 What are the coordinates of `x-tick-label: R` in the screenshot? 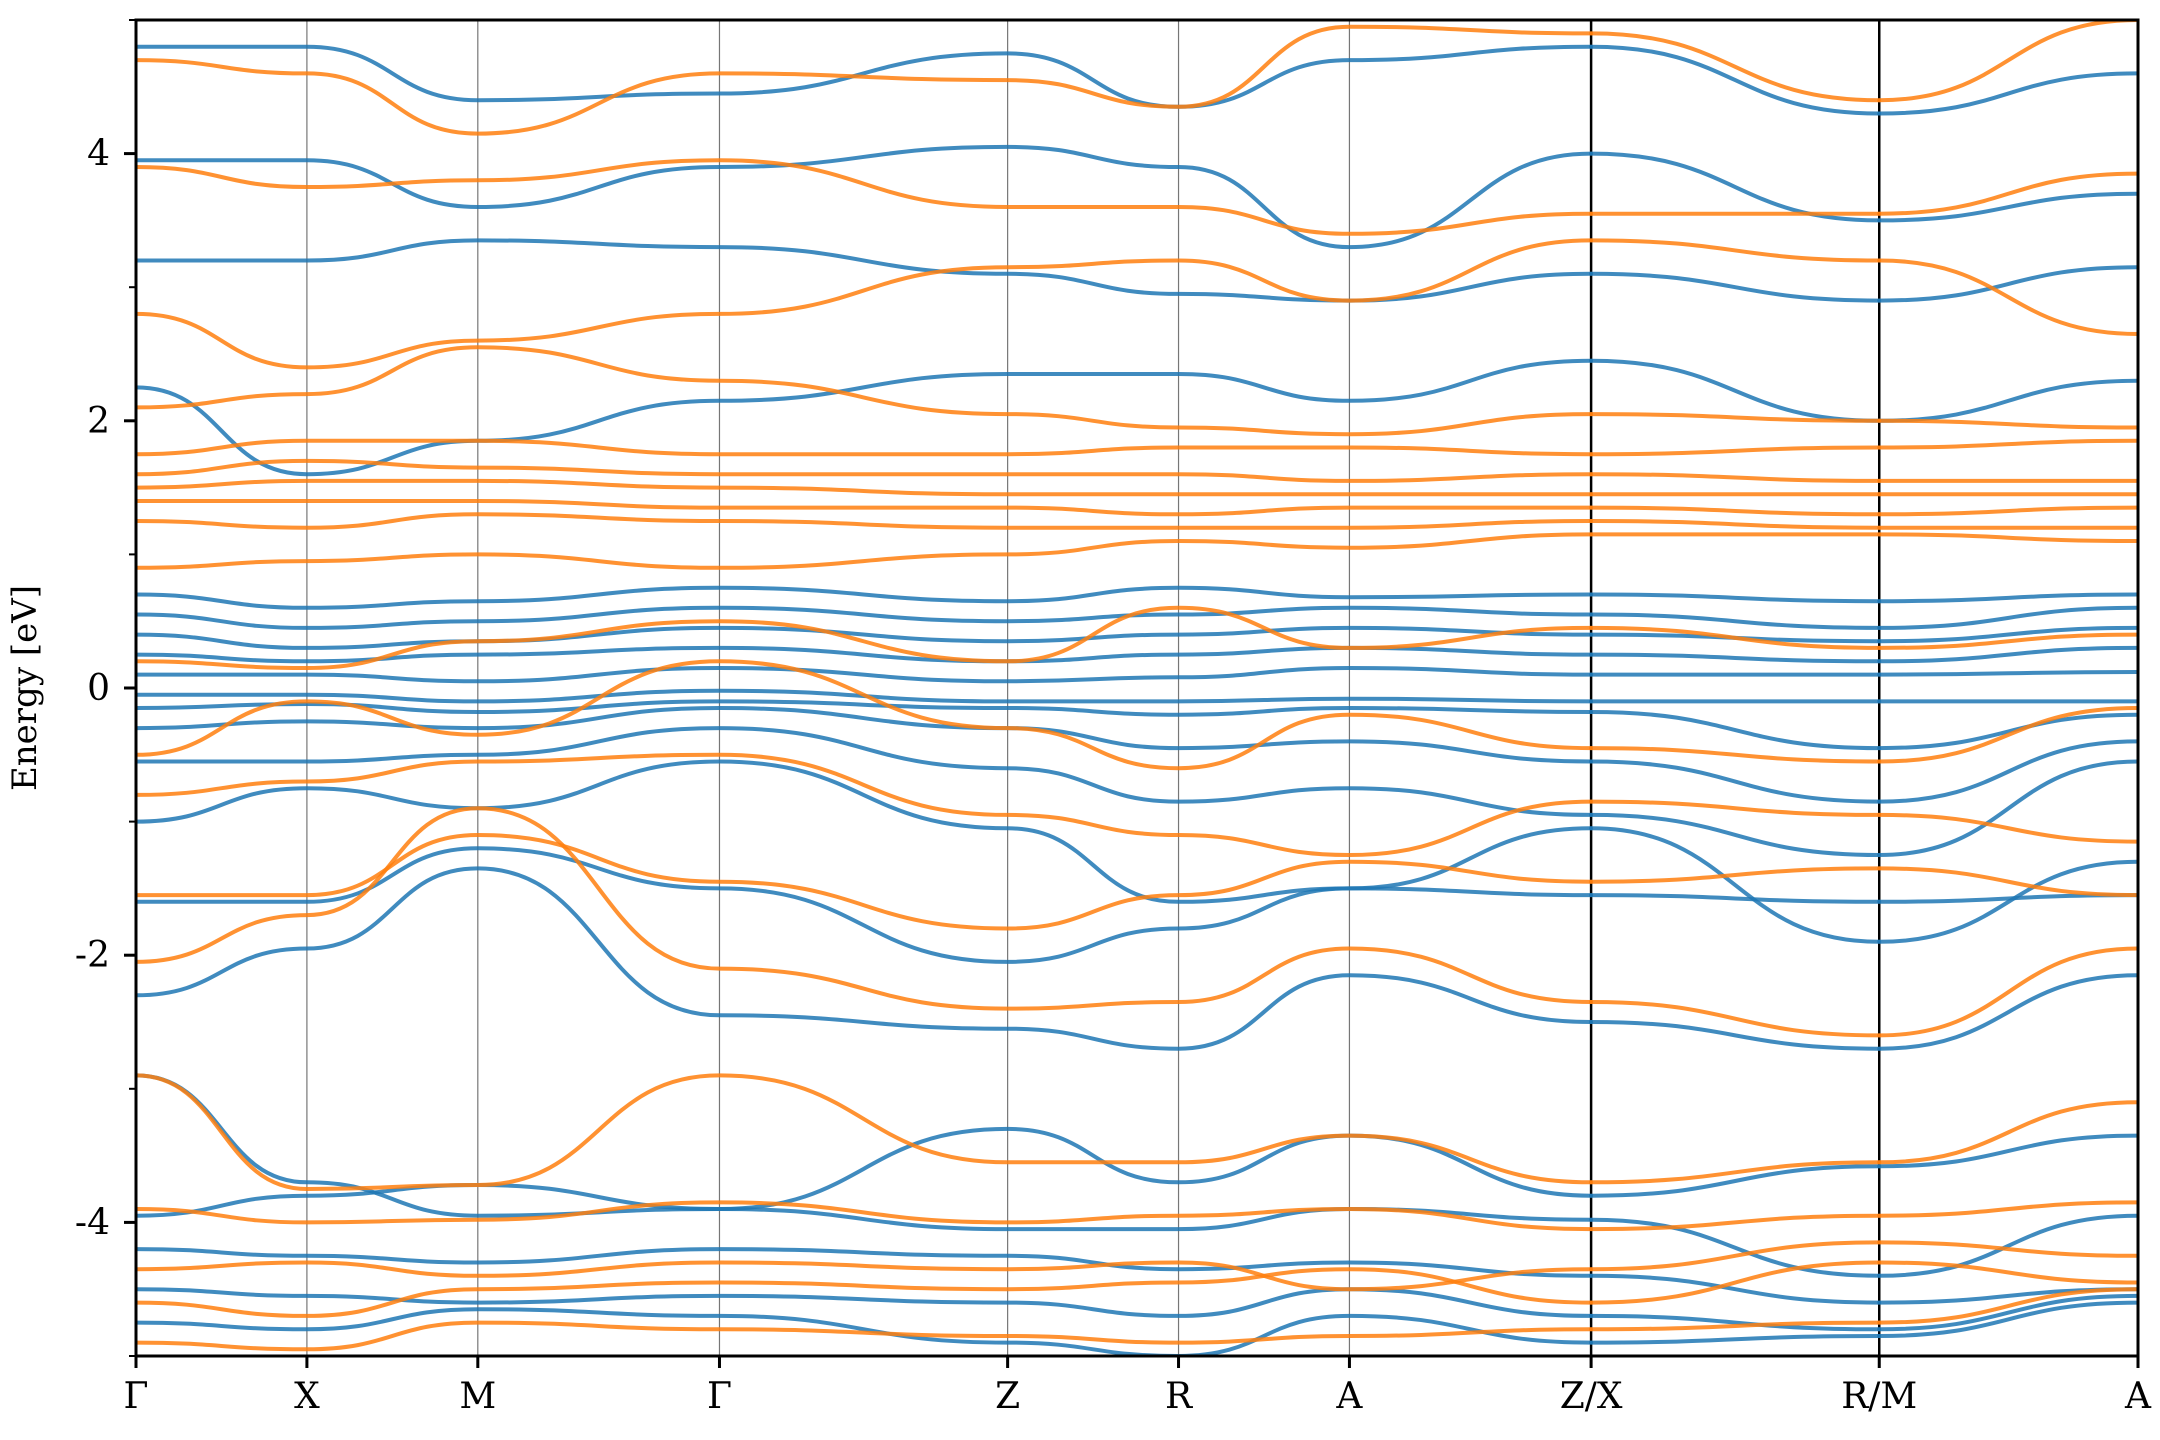 It's located at (1179, 1396).